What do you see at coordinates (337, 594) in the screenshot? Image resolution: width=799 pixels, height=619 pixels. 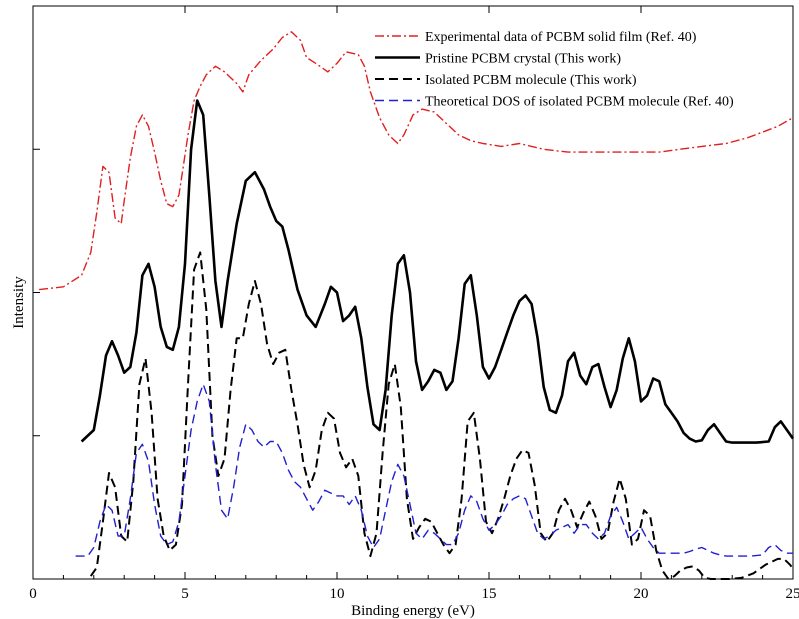 I see `x-tick-label: 10` at bounding box center [337, 594].